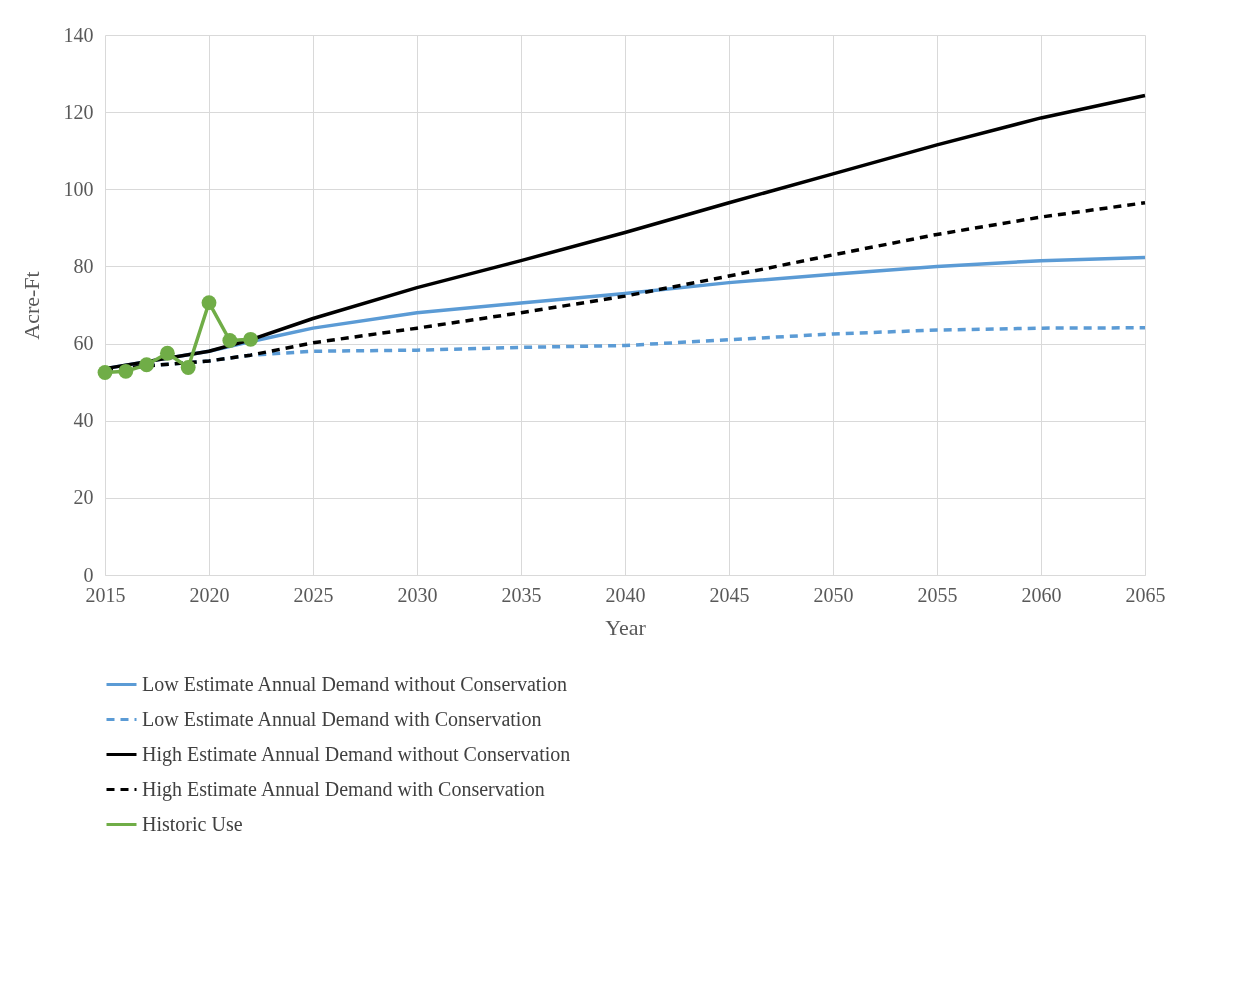  Describe the element at coordinates (417, 594) in the screenshot. I see `x-tick-label: 2030` at that location.